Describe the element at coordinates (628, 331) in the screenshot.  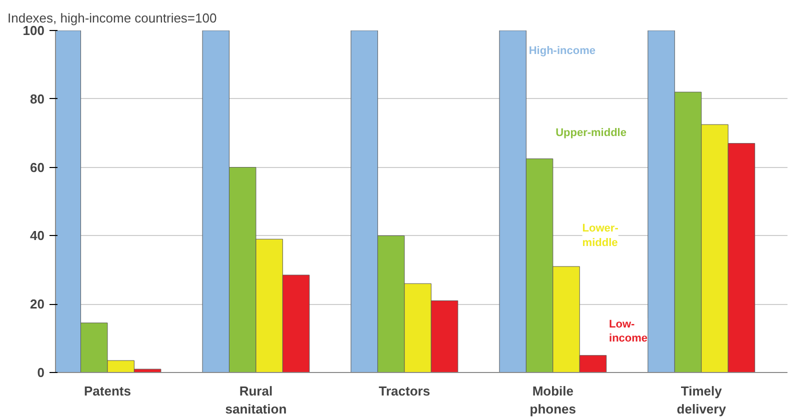
I see `series-label: Low-income` at that location.